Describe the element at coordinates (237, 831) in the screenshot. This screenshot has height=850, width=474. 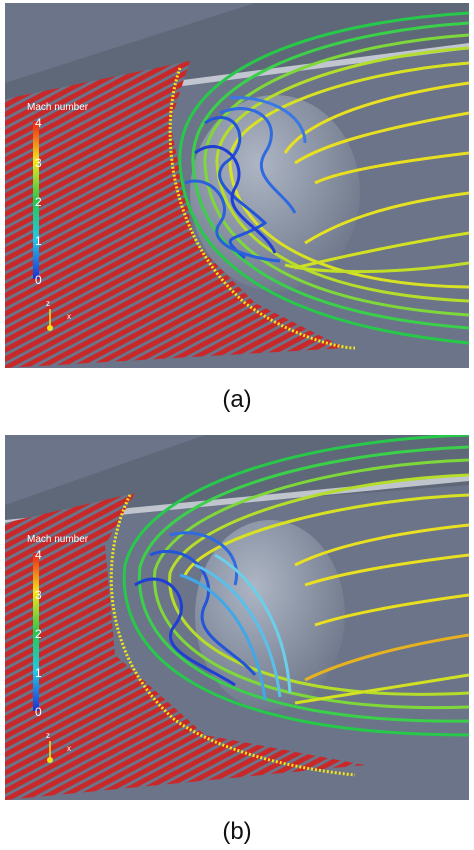
I see `caption-b: (b)` at that location.